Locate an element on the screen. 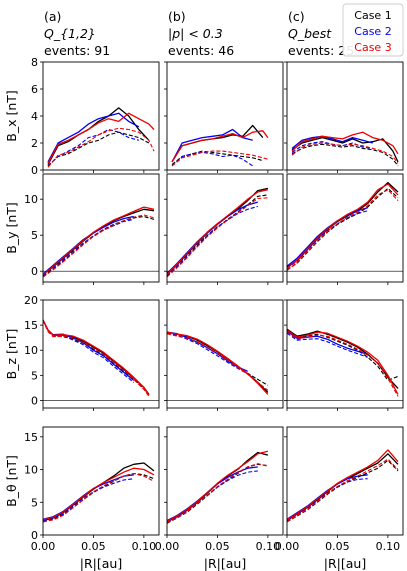  column-events: events: 91 is located at coordinates (77, 50).